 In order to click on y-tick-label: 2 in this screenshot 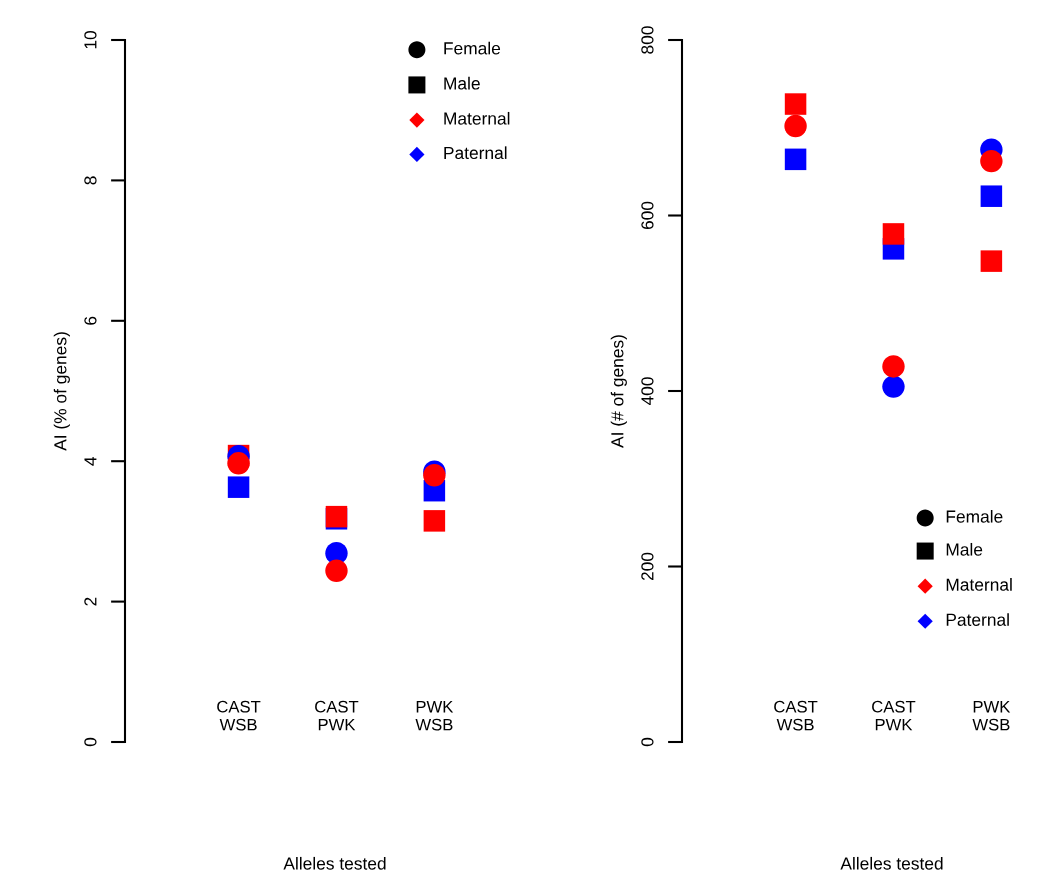, I will do `click(90, 601)`.